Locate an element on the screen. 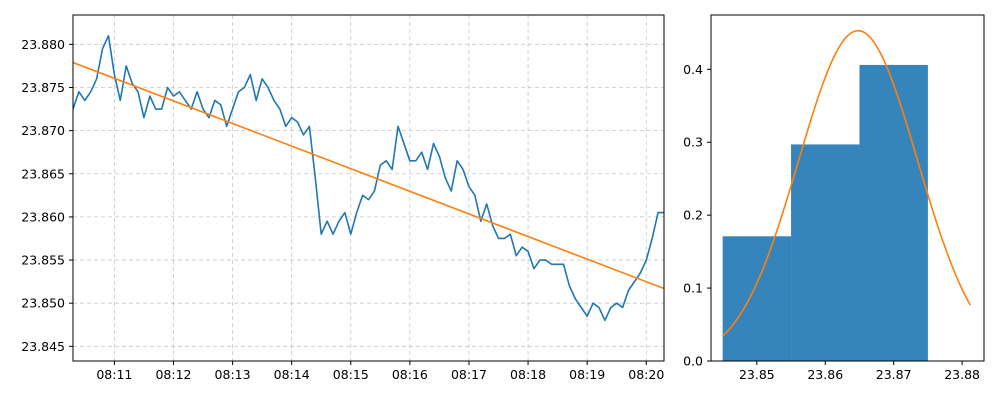 This screenshot has width=1000, height=405. x-tick-label: 08:17 is located at coordinates (469, 374).